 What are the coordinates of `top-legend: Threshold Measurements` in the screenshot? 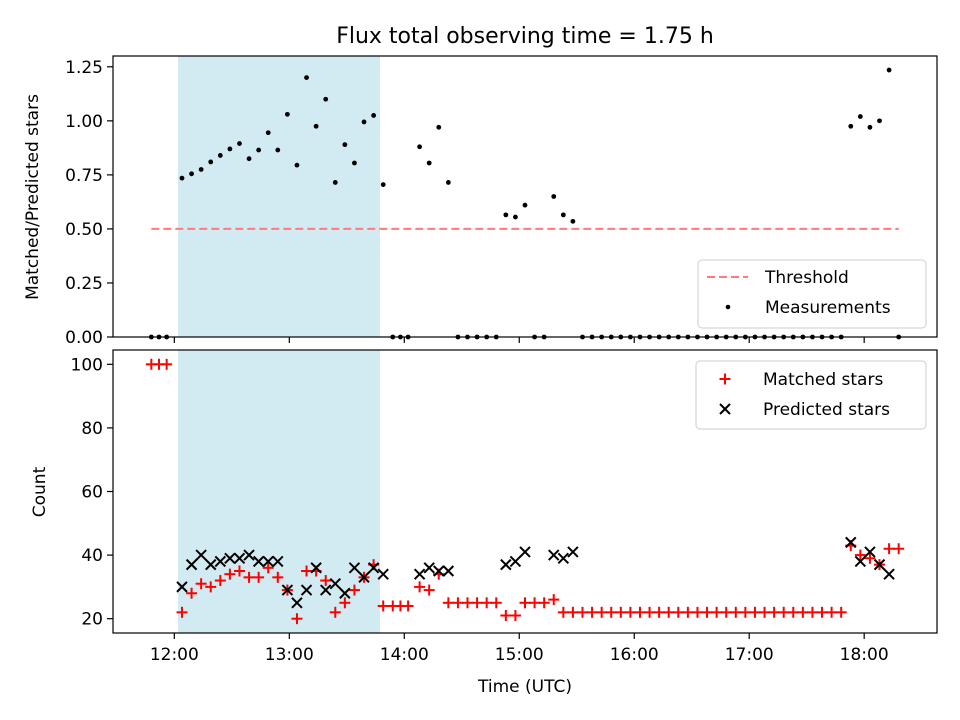 It's located at (812, 294).